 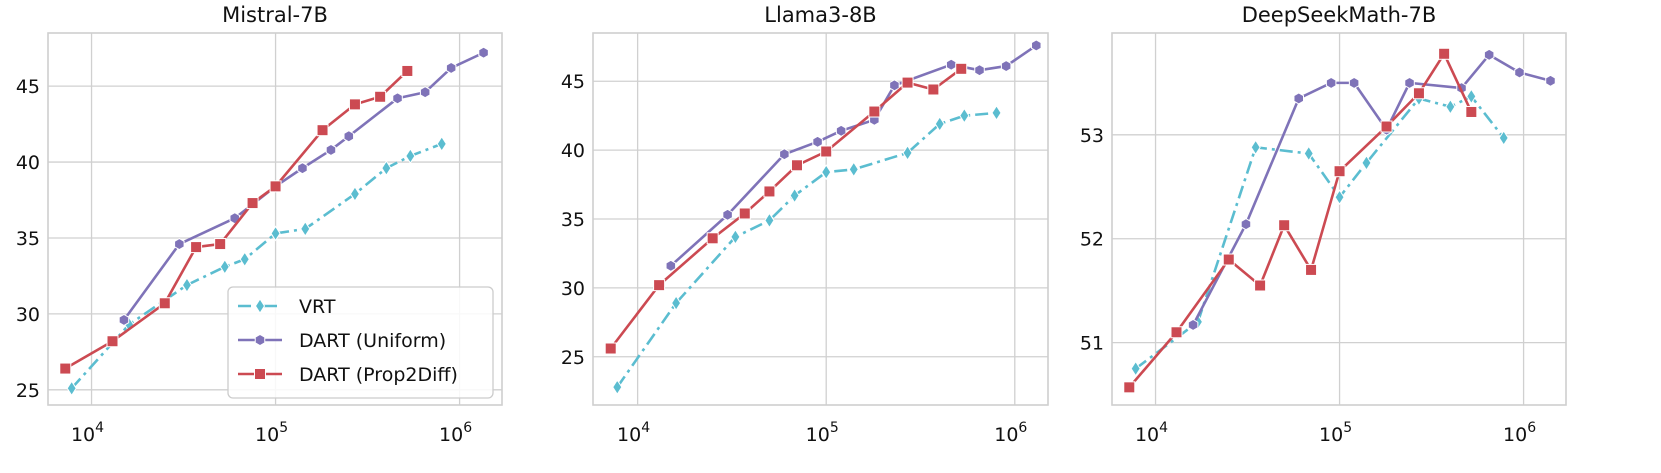 What do you see at coordinates (573, 358) in the screenshot?
I see `y-tick-label: 25` at bounding box center [573, 358].